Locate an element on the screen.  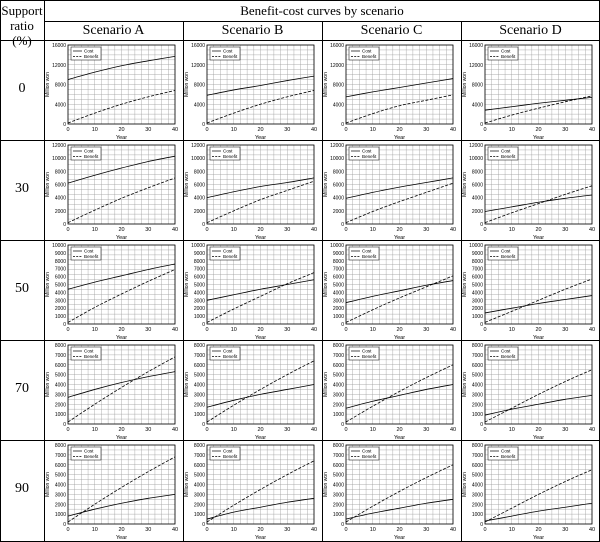
chart-r90-scenario-d-ytick-5000: 5000 is located at coordinates (477, 476).